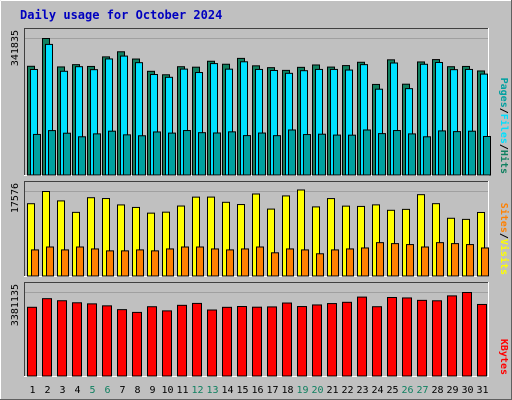 This screenshot has height=400, width=512. I want to click on day-label-25: 25, so click(392, 390).